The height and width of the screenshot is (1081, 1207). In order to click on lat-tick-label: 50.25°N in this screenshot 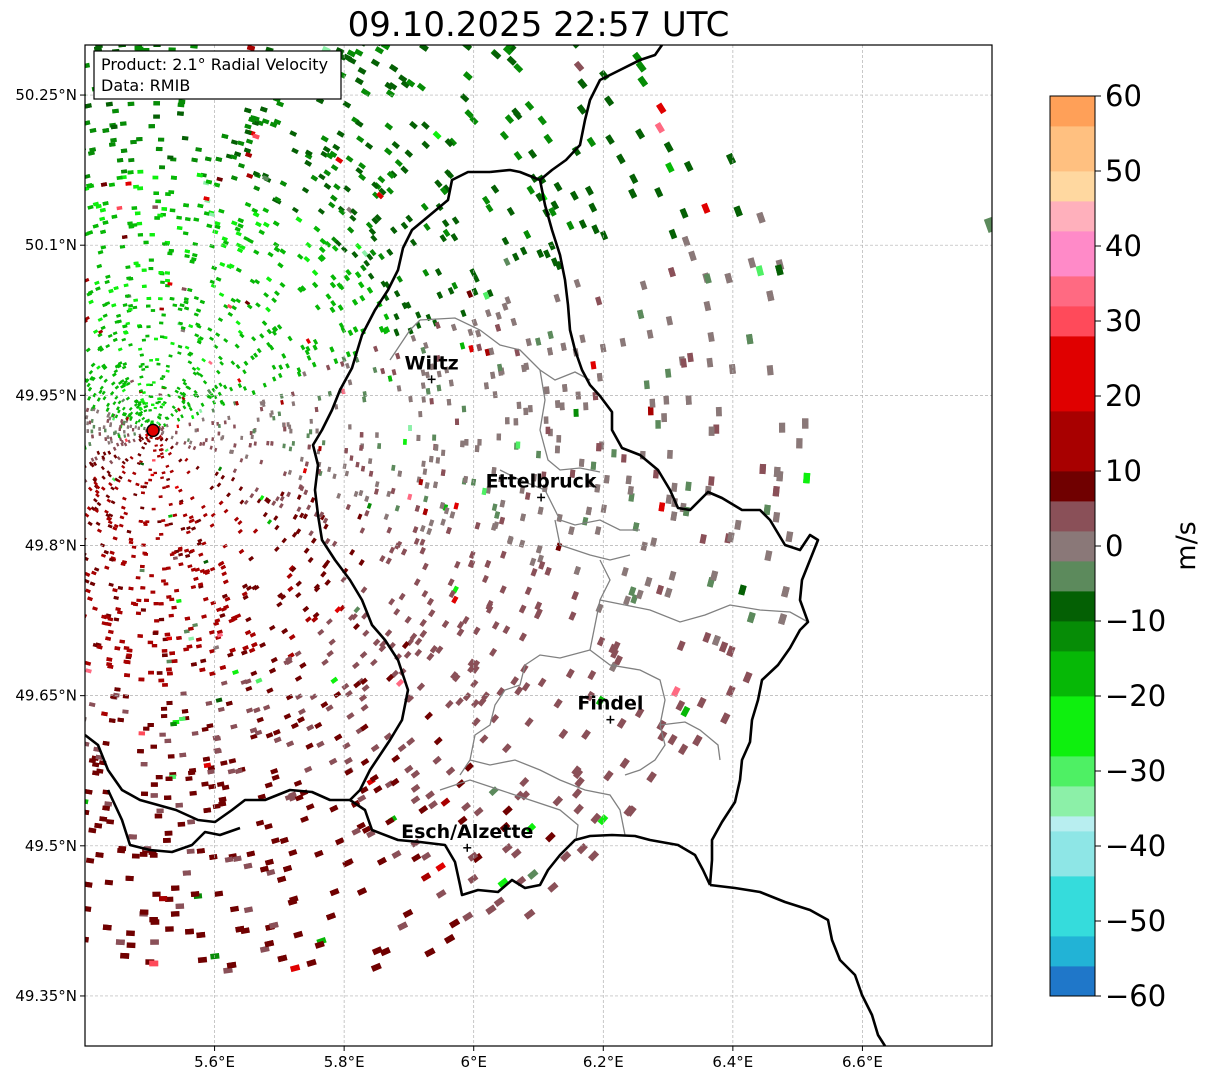, I will do `click(46, 95)`.